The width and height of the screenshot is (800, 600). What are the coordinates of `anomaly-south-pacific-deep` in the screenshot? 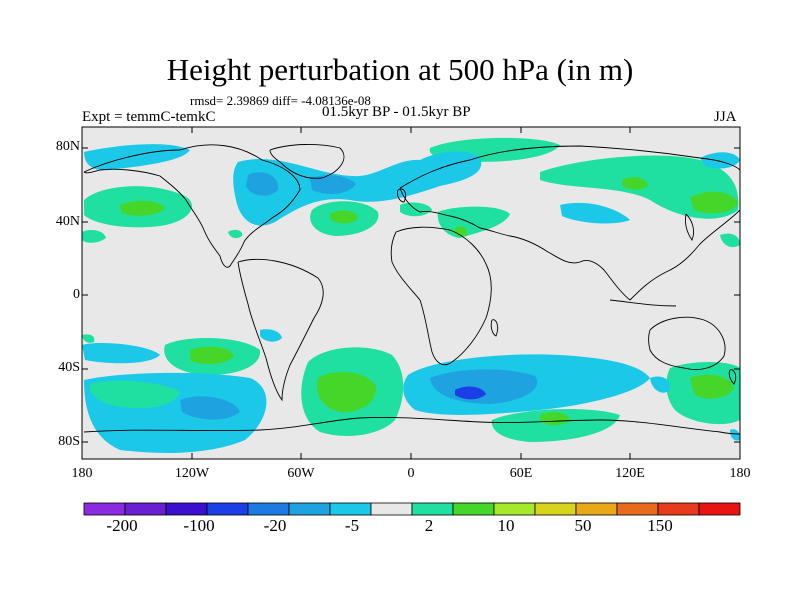 It's located at (210, 408).